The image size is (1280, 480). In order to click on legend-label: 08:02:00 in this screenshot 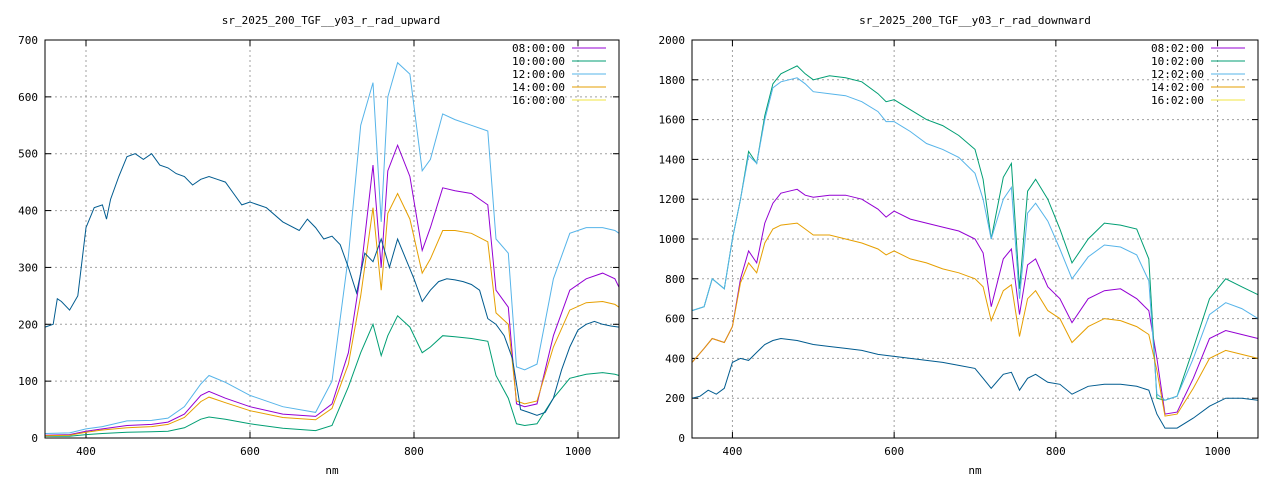, I will do `click(1177, 48)`.